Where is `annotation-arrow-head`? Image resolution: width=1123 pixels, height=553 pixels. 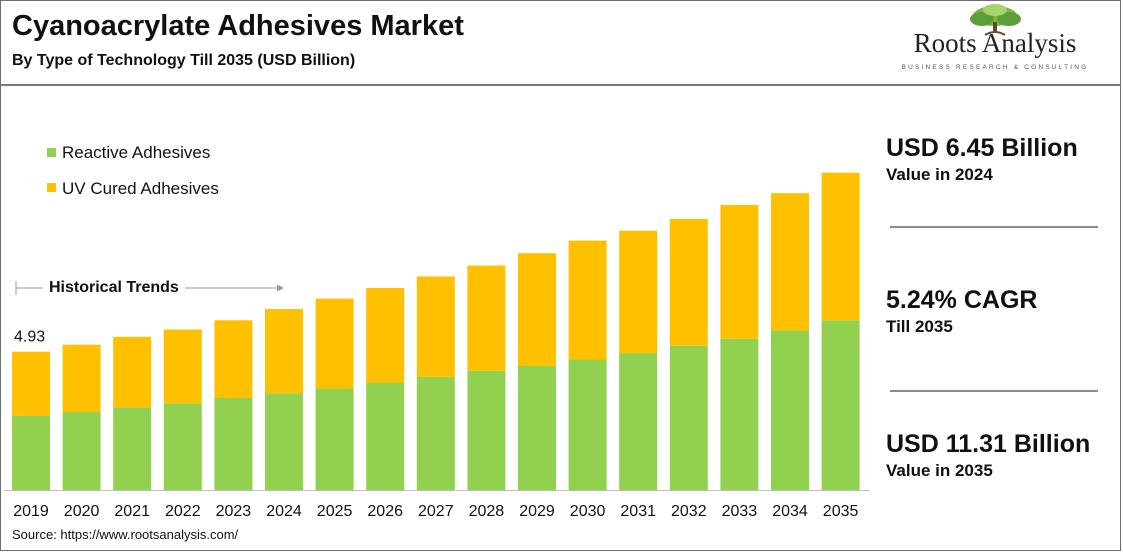 annotation-arrow-head is located at coordinates (280, 288).